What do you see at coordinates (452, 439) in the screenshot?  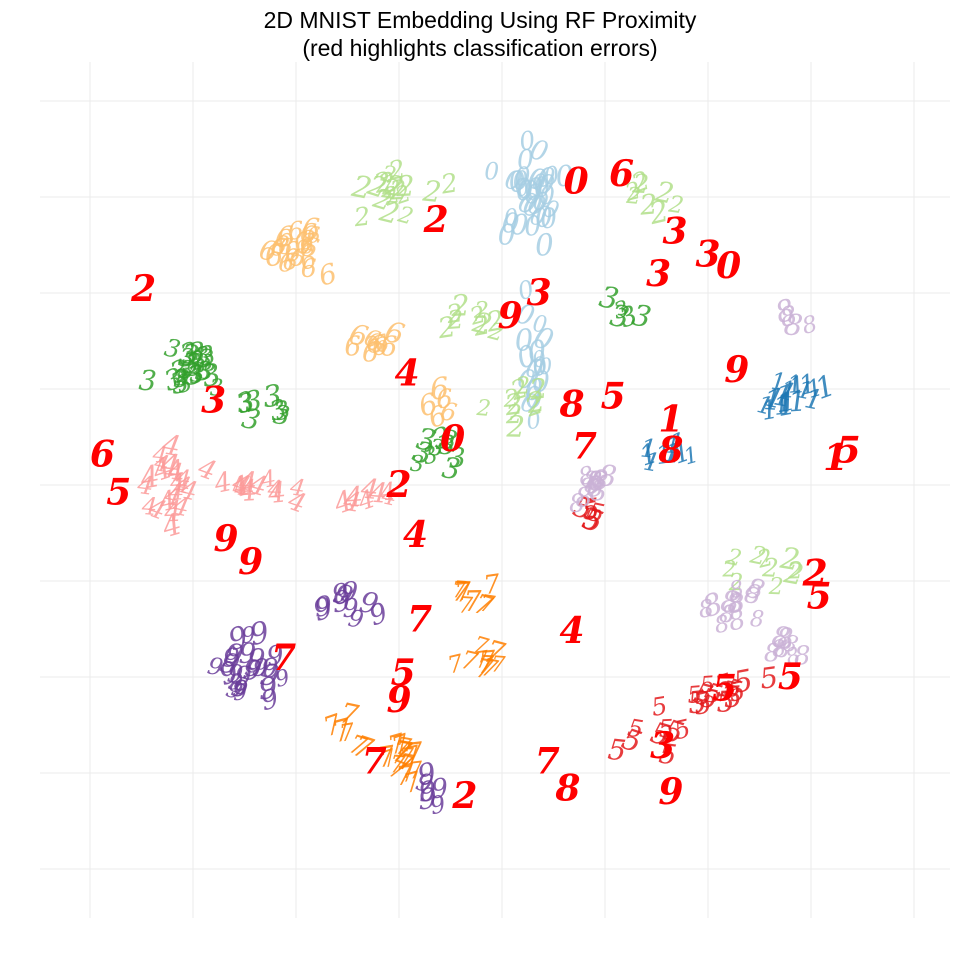 I see `error-point-0: 0` at bounding box center [452, 439].